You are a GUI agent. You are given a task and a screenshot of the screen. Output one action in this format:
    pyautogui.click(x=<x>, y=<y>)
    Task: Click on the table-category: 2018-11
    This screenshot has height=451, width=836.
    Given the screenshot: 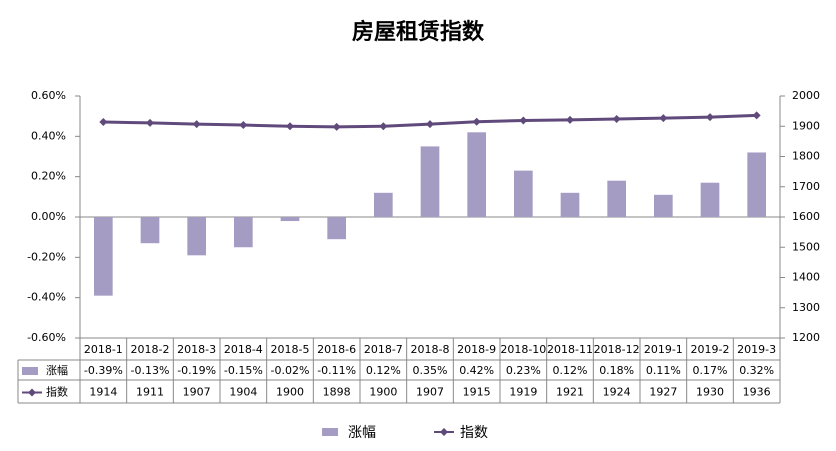 What is the action you would take?
    pyautogui.click(x=570, y=349)
    